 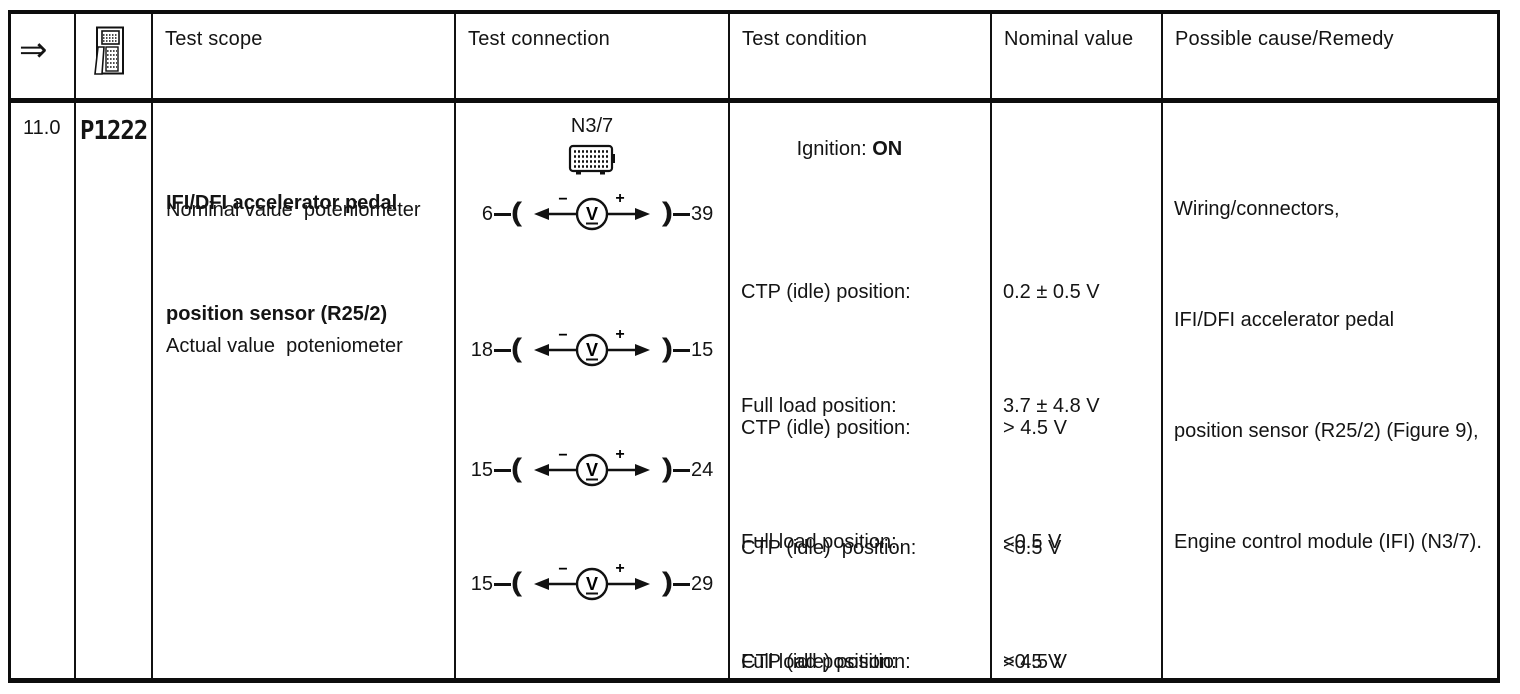 I want to click on pin-number-right: 24, so click(x=702, y=469).